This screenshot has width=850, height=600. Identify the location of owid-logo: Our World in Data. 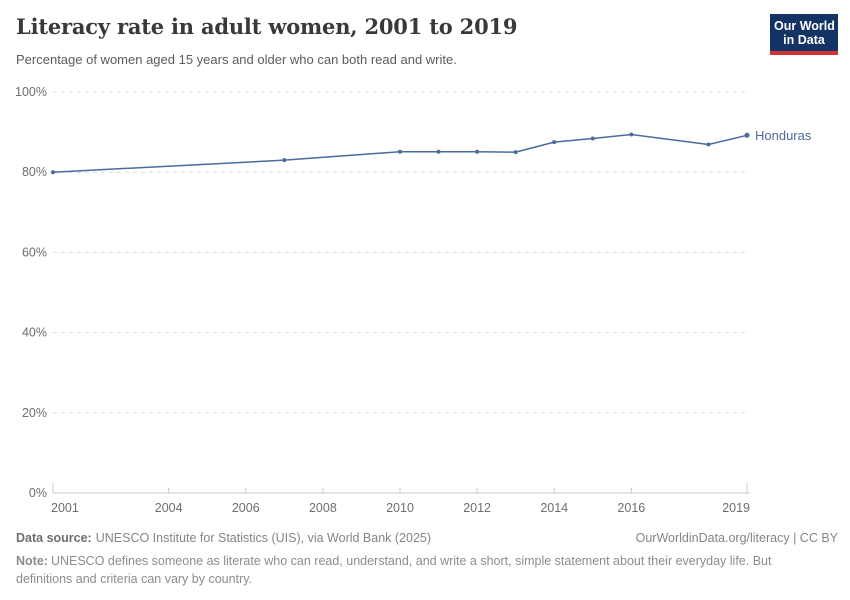
(804, 34).